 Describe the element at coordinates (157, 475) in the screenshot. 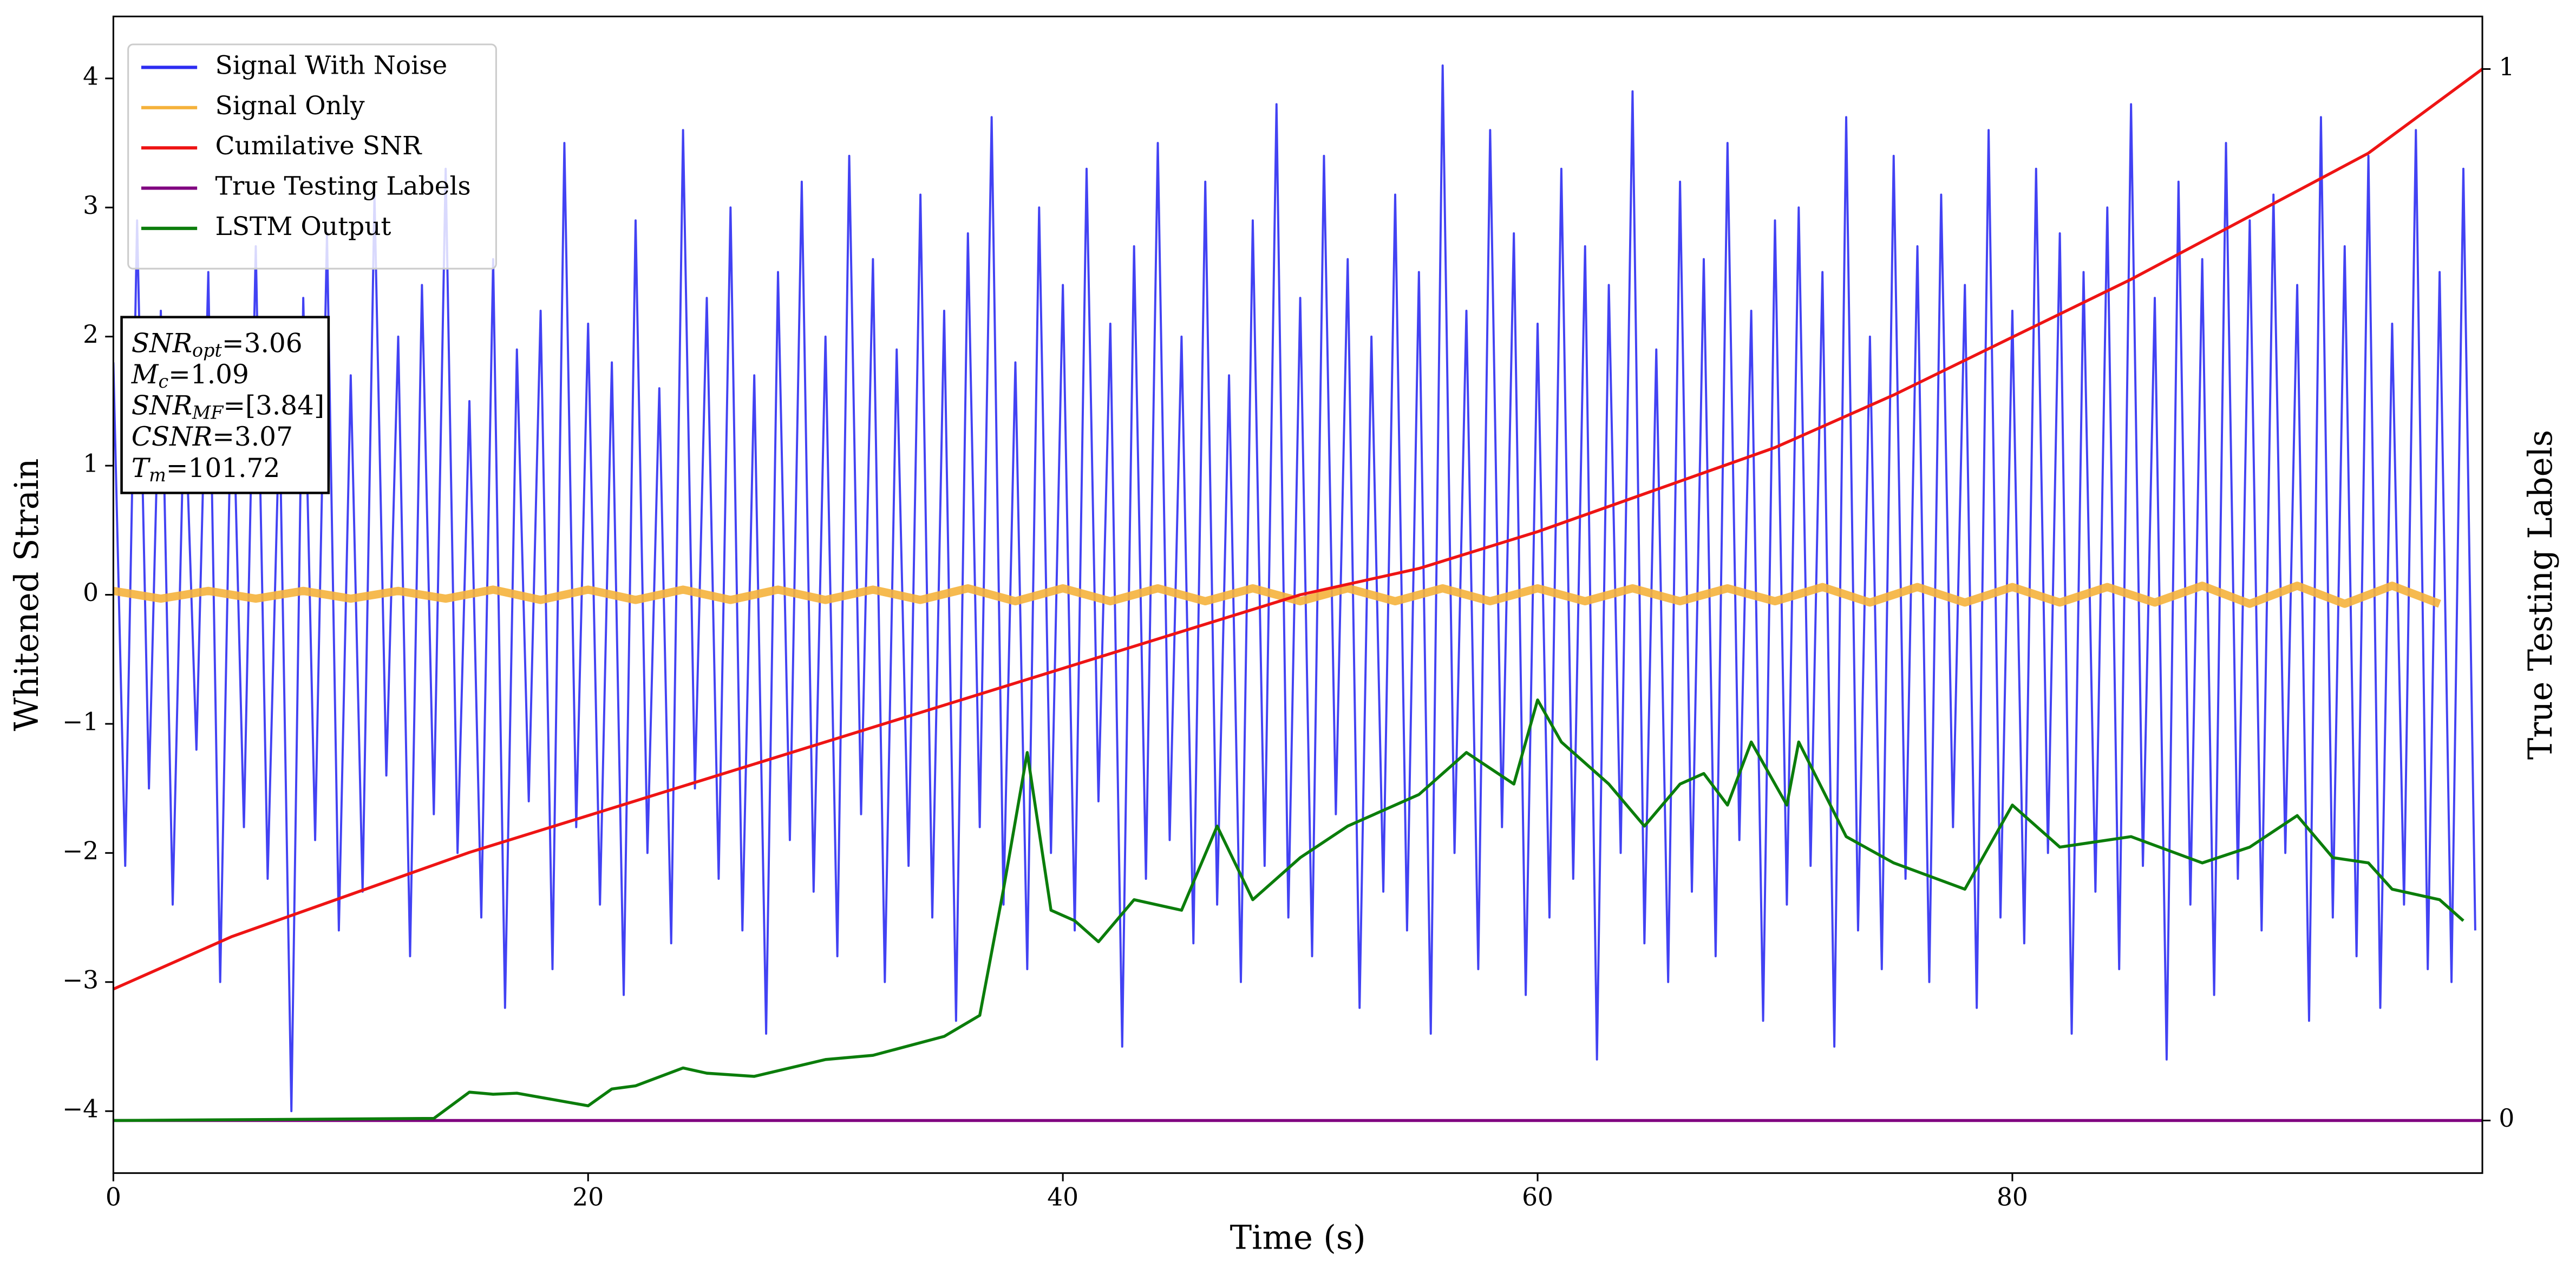

I see `annotation-sub: m` at that location.